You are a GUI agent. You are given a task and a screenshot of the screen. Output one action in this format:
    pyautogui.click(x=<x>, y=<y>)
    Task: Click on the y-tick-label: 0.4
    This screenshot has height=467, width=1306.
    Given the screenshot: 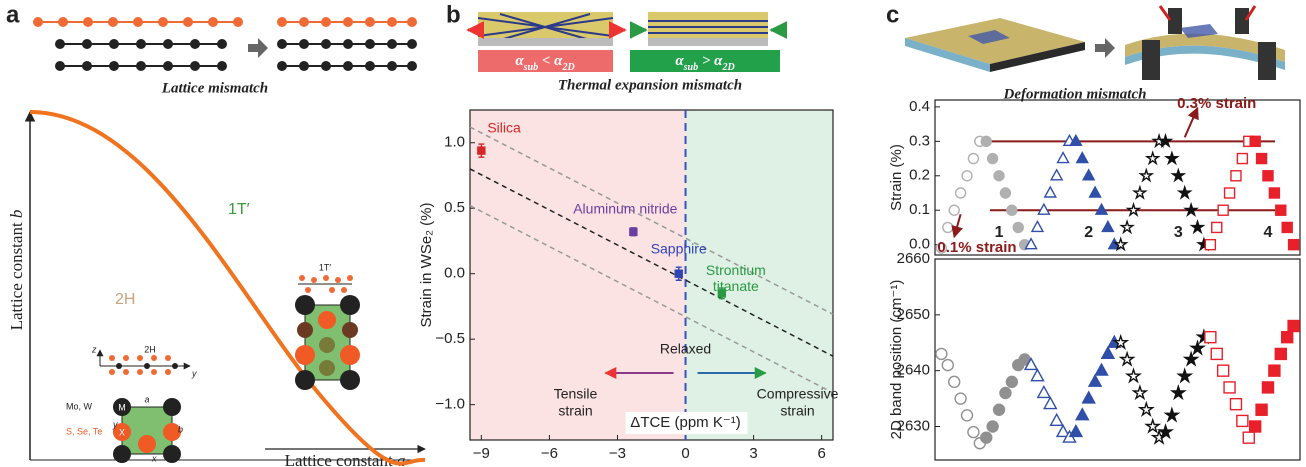 What is the action you would take?
    pyautogui.click(x=919, y=106)
    